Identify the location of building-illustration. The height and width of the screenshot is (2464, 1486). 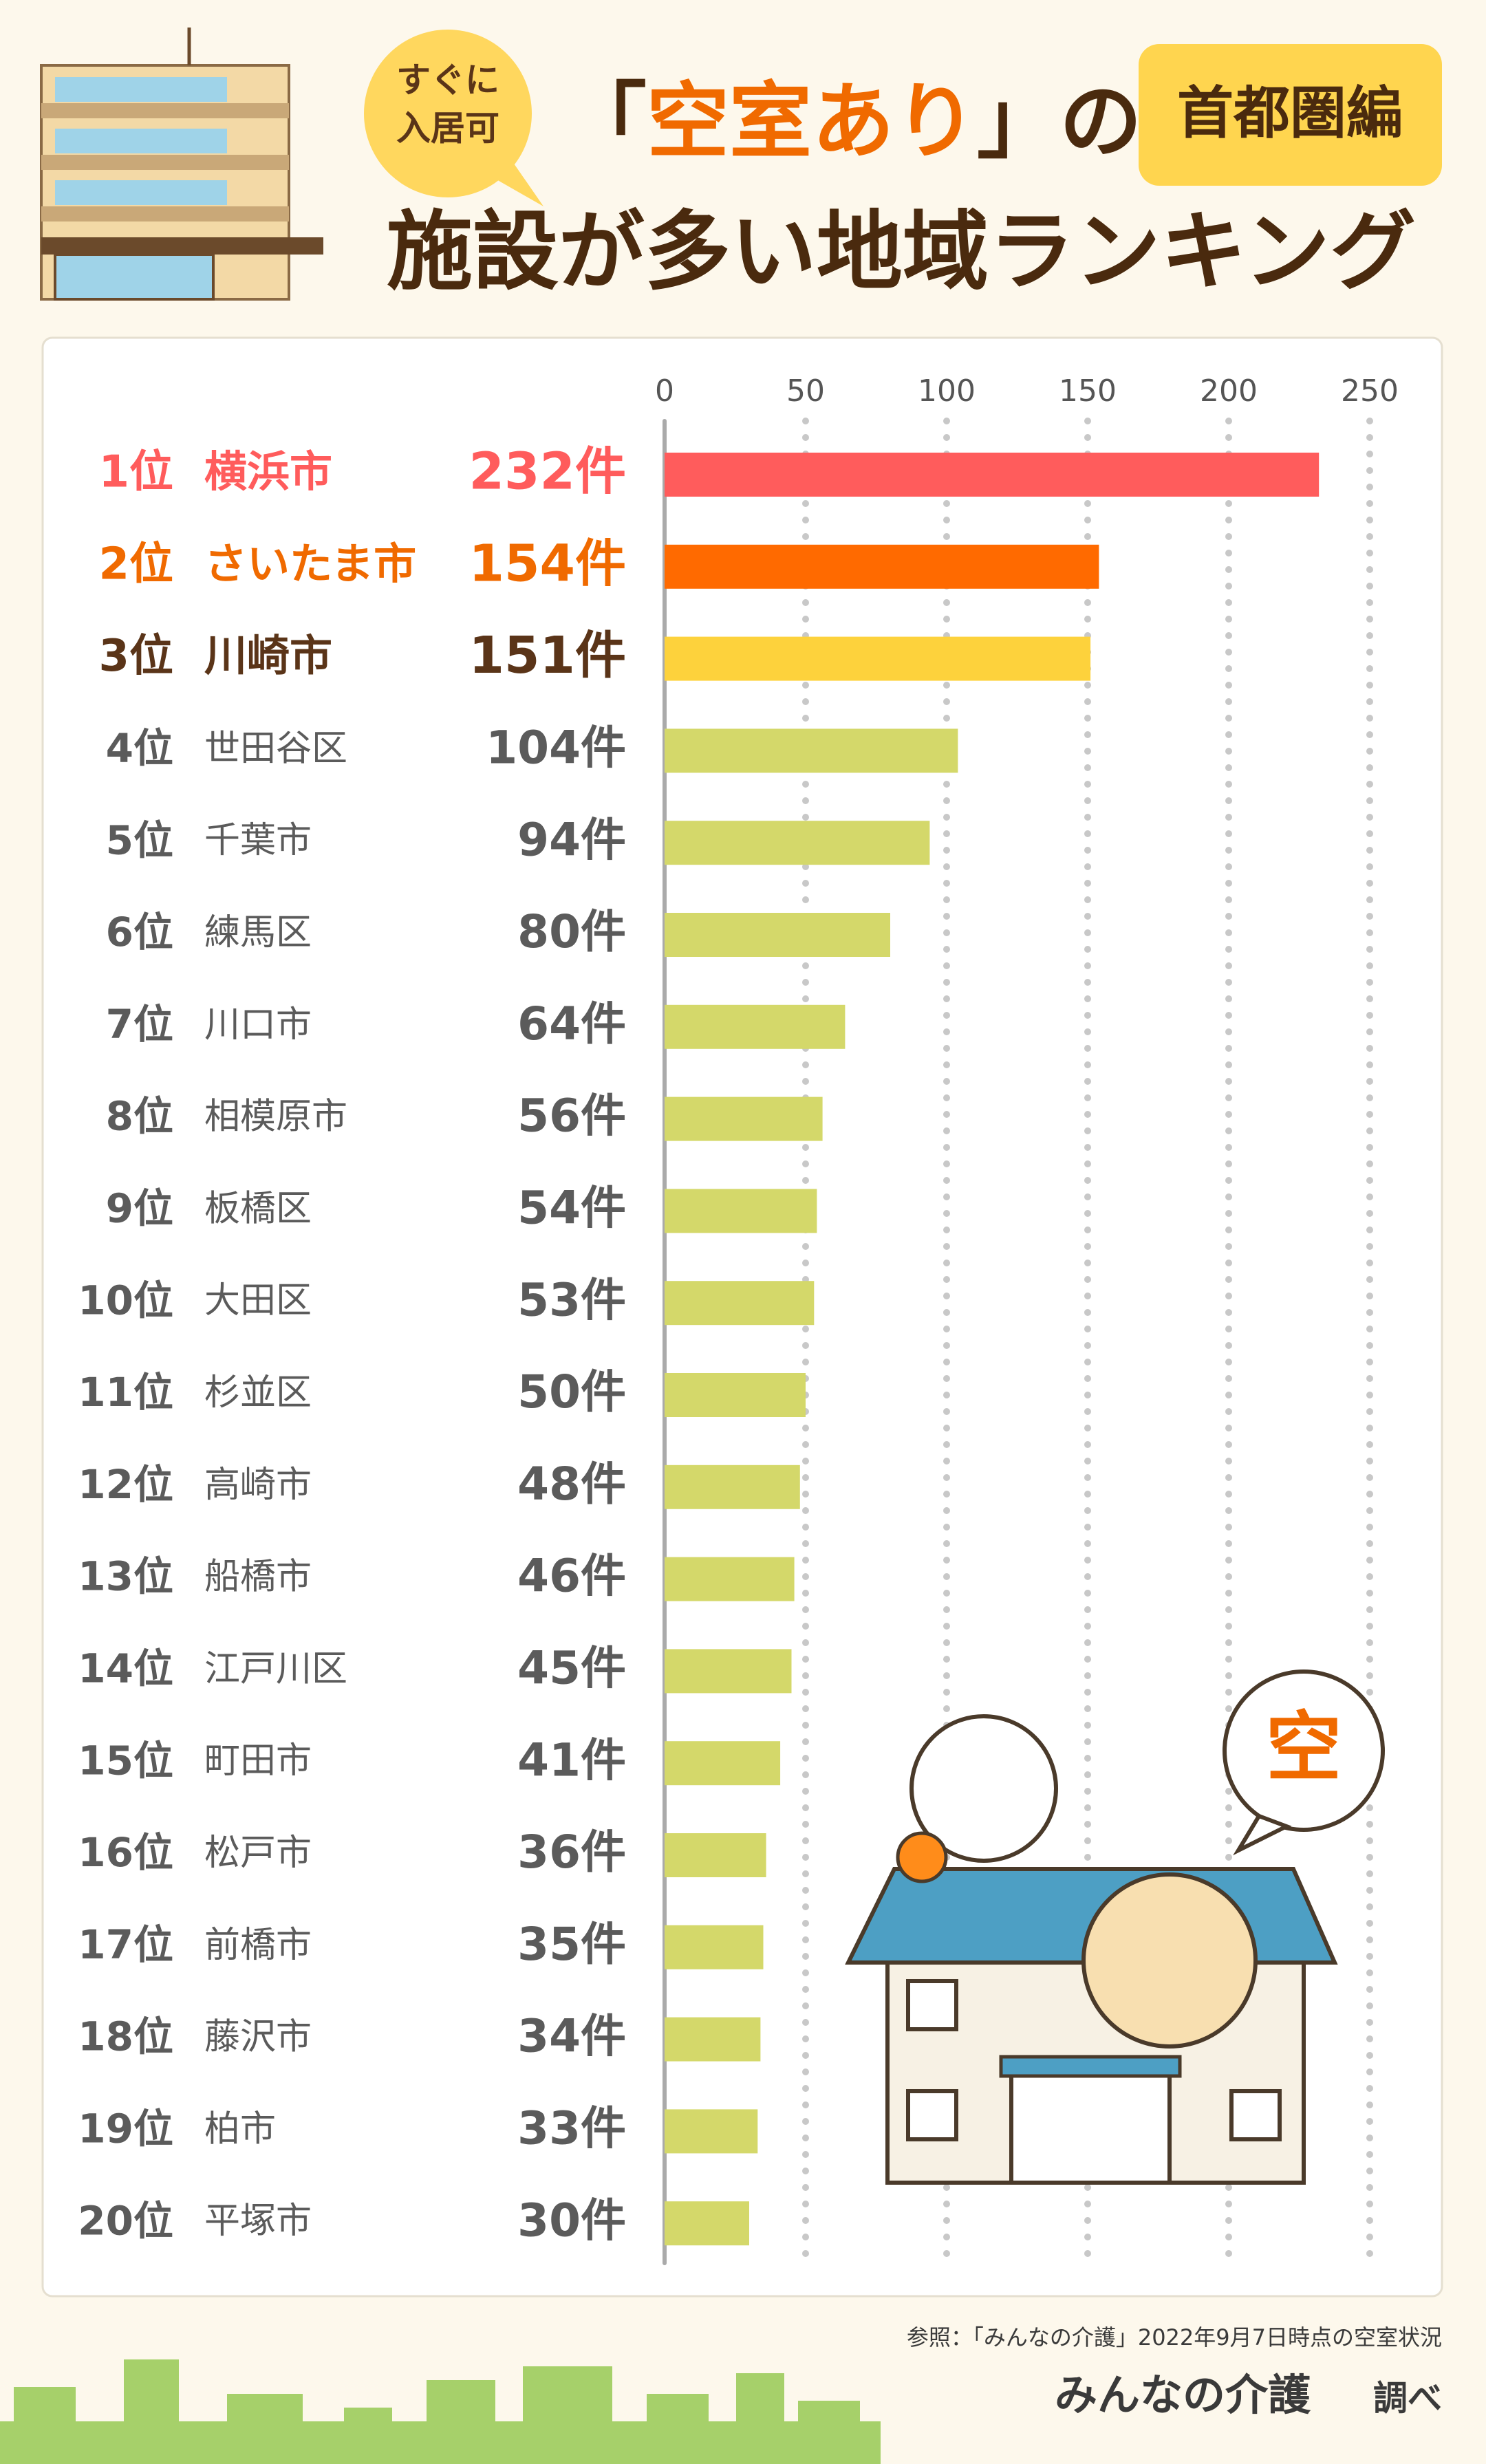
(181, 164).